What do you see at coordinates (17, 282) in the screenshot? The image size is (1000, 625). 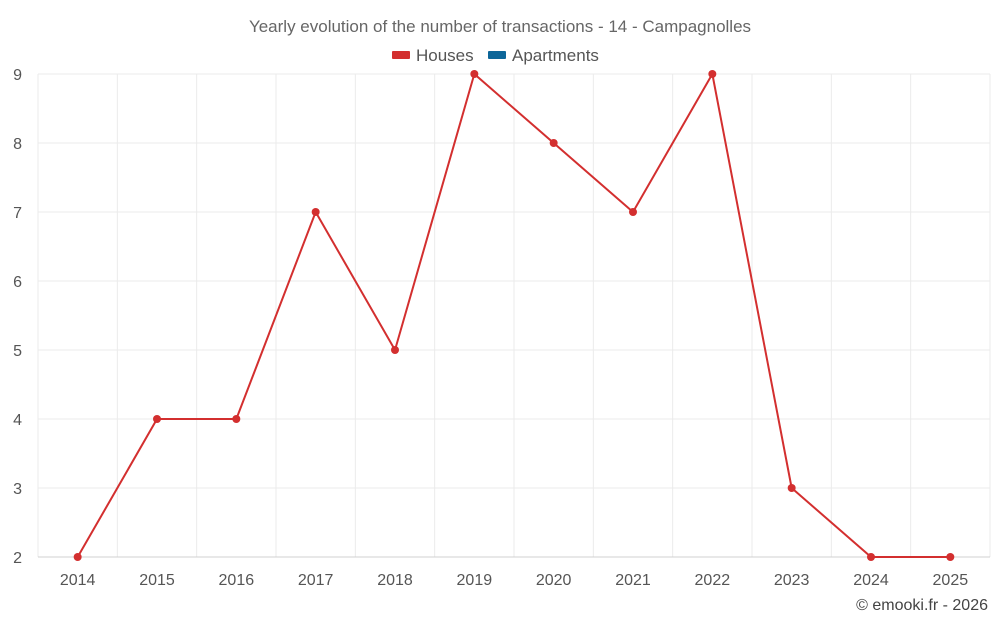 I see `y-tick-label: 6` at bounding box center [17, 282].